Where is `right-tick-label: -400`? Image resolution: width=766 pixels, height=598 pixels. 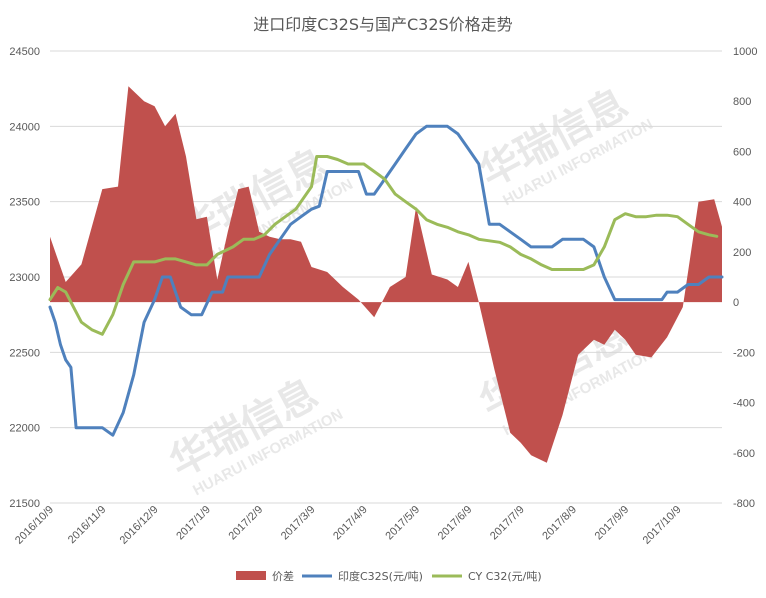 right-tick-label: -400 is located at coordinates (744, 404).